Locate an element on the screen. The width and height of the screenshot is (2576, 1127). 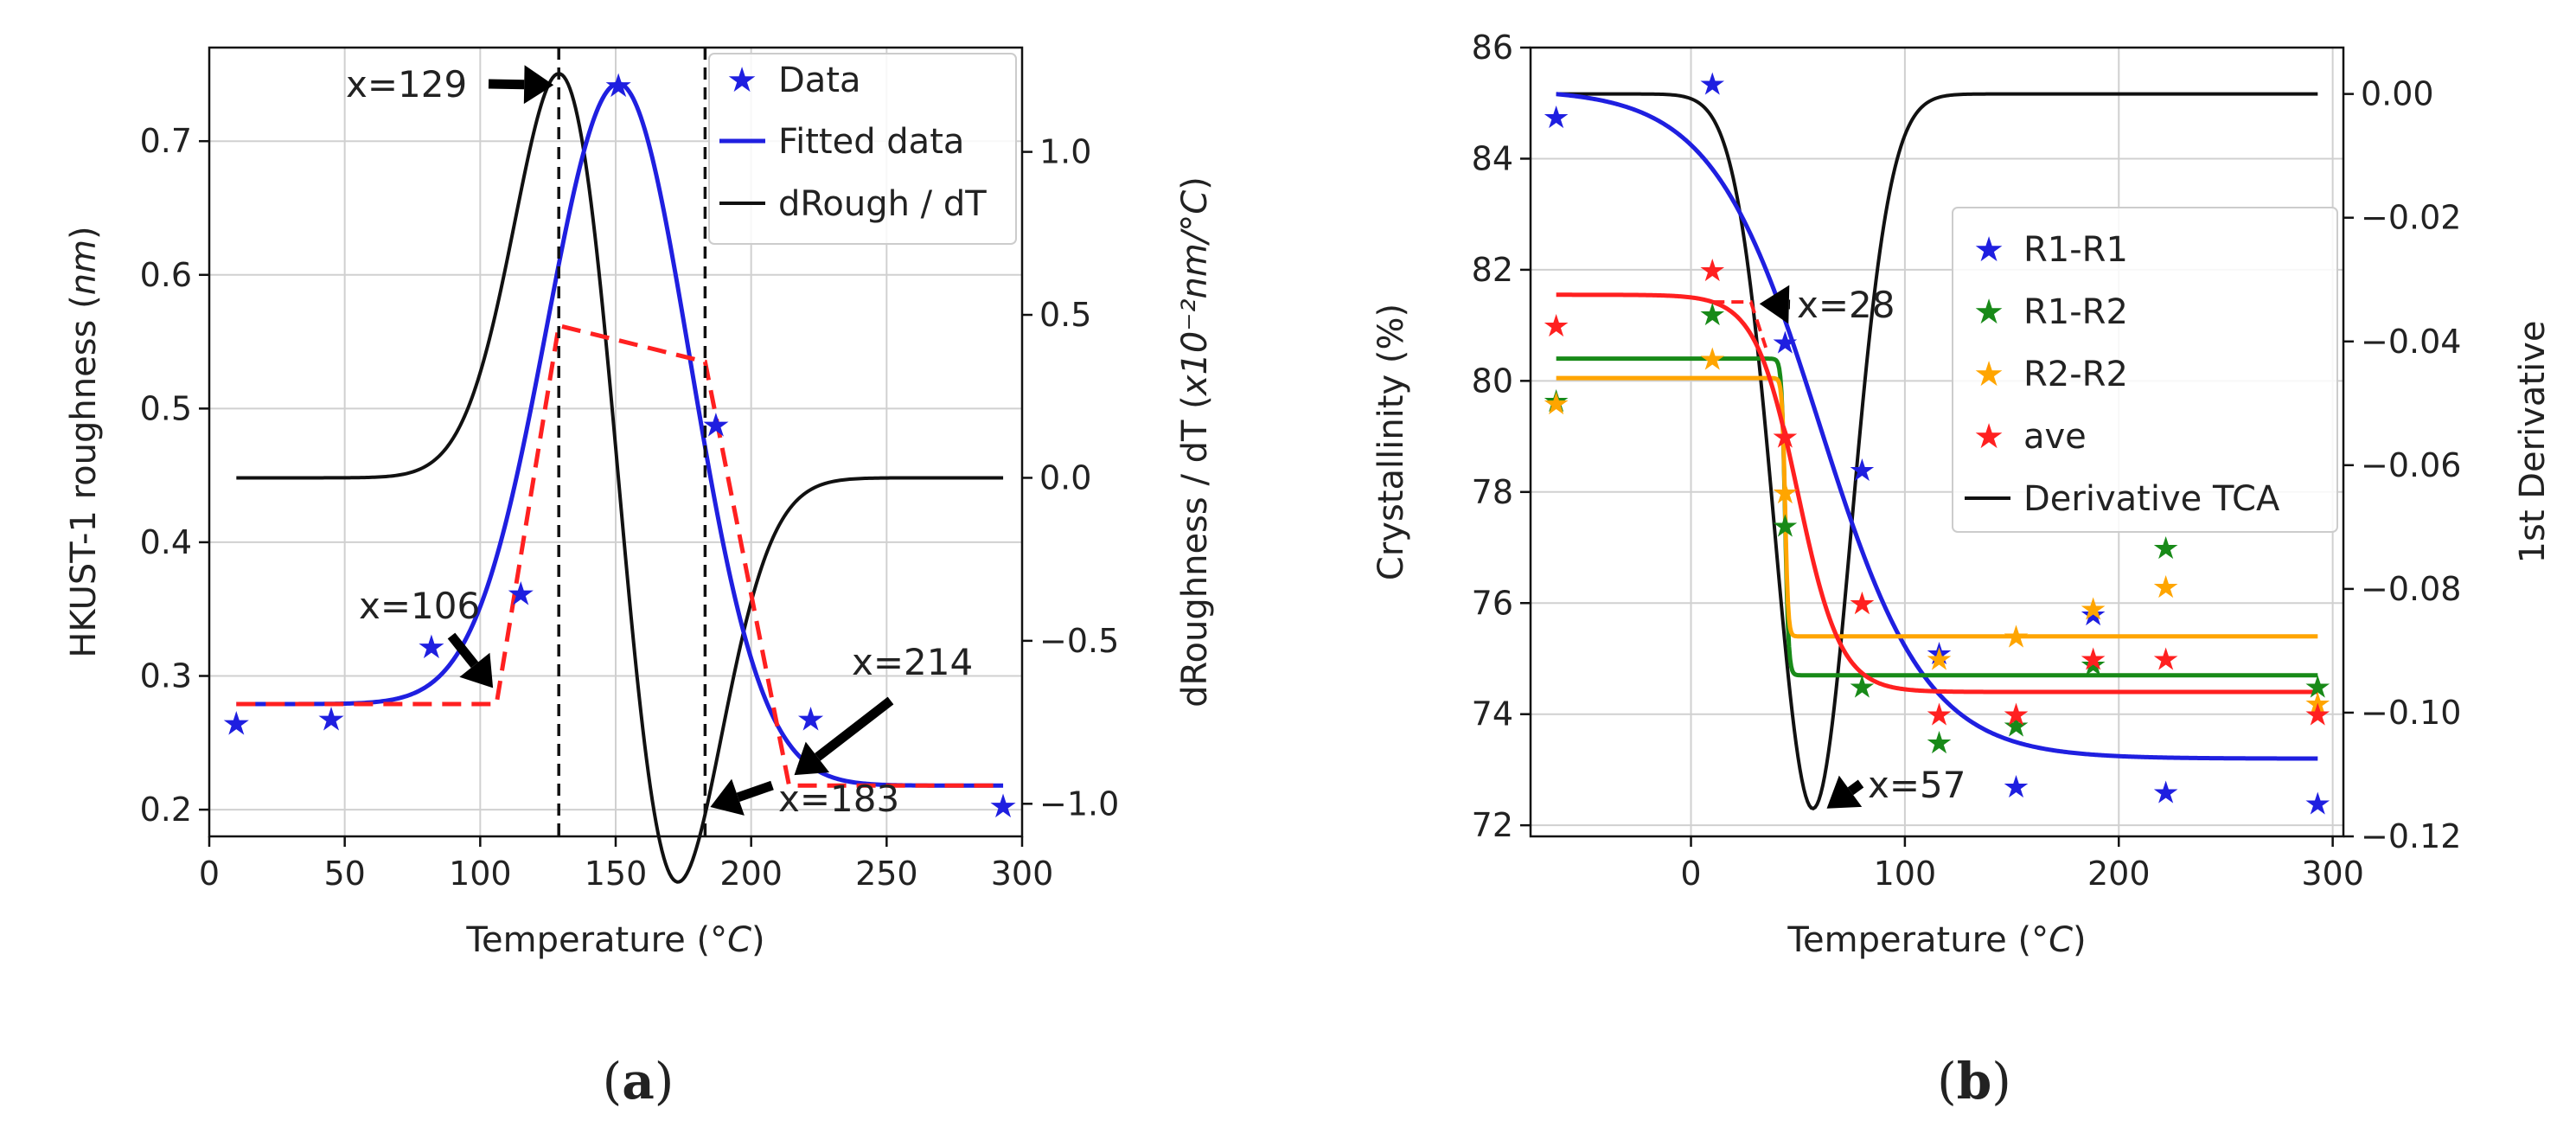
b-point-ave-7: ★ is located at coordinates (2166, 659).